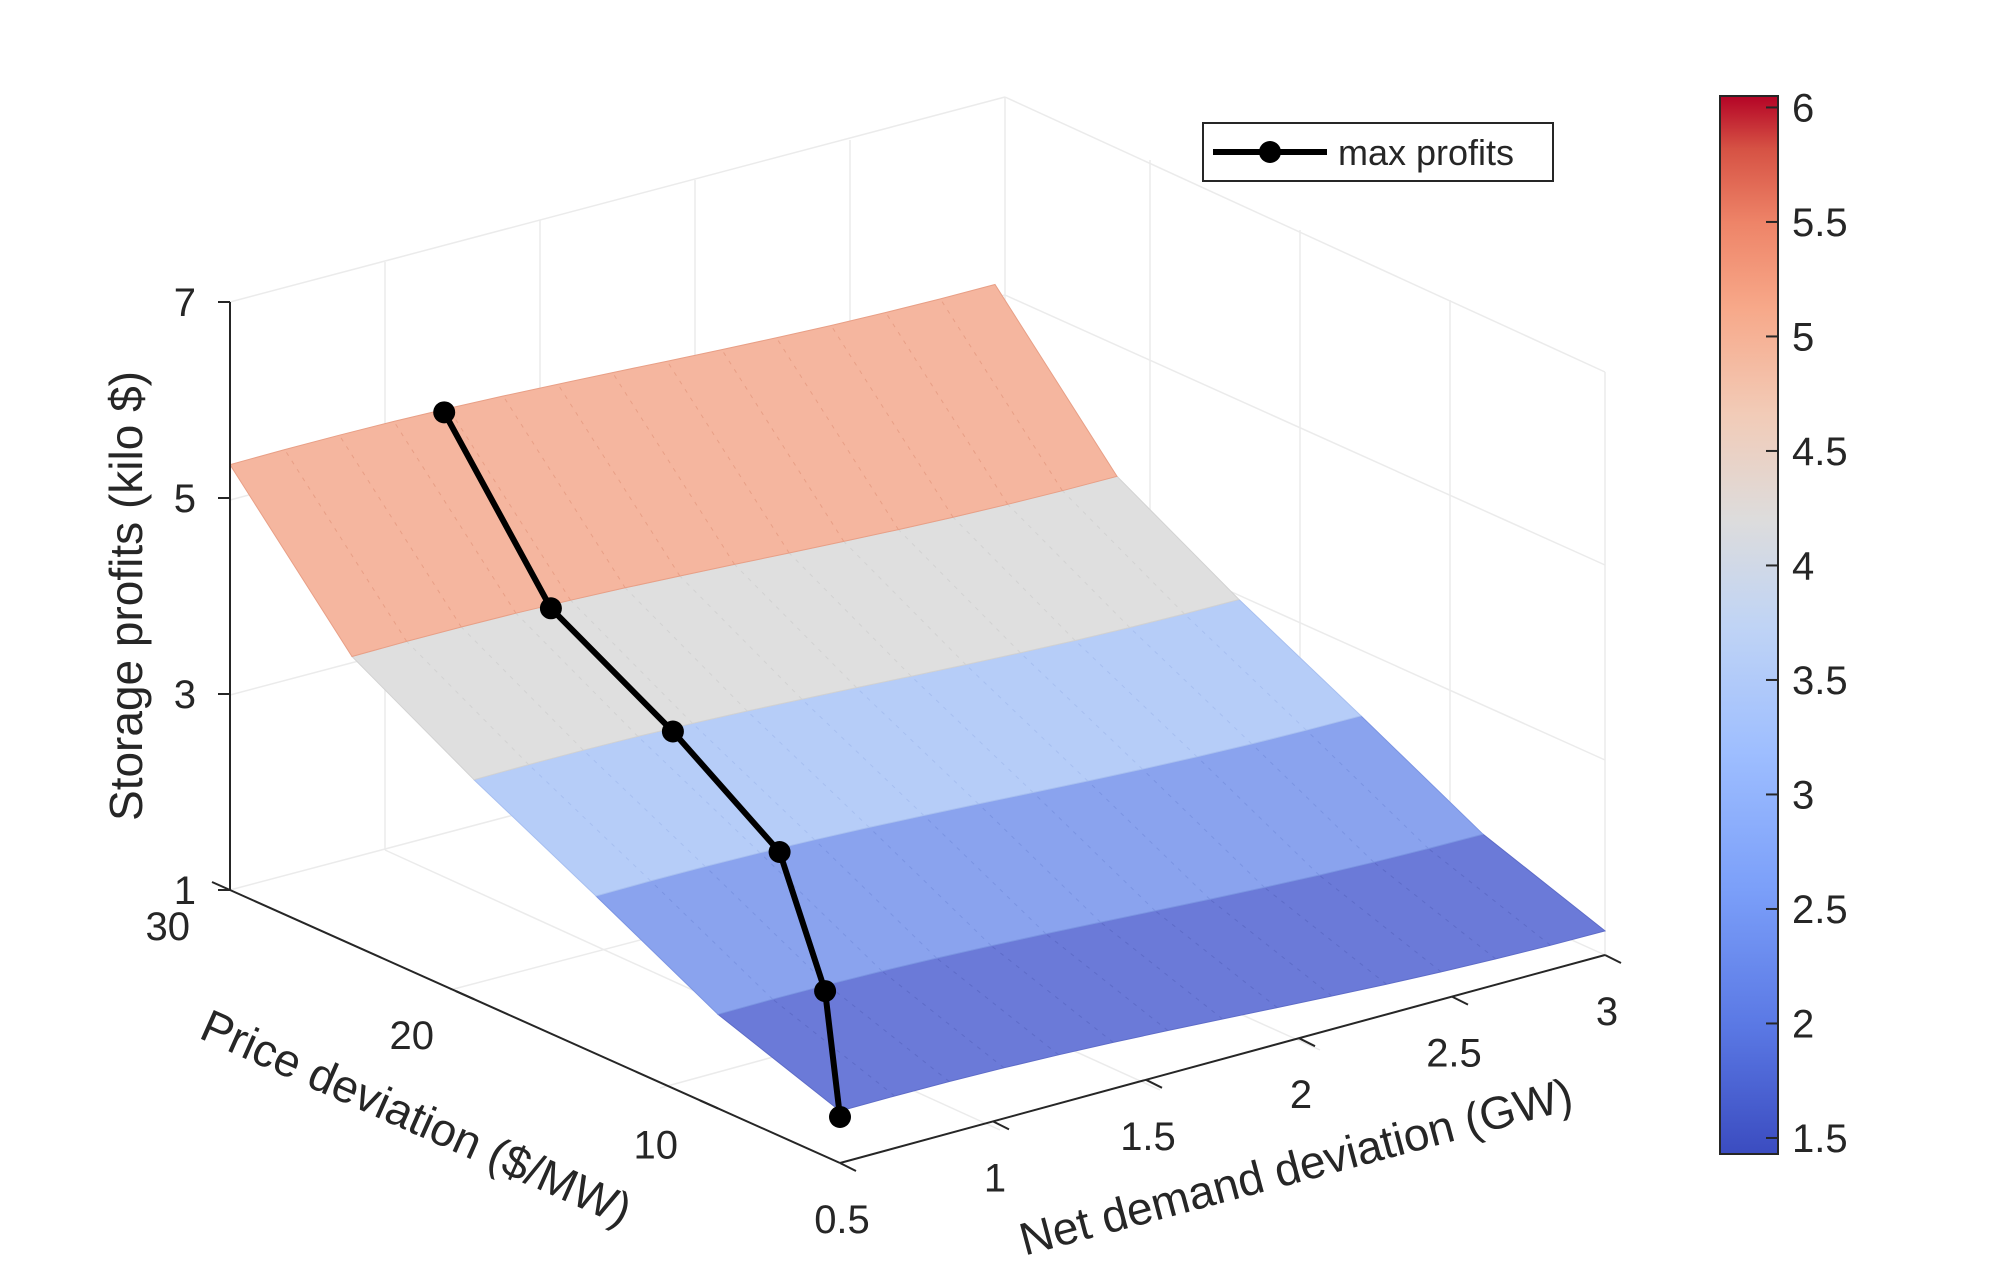 This screenshot has width=2000, height=1287. What do you see at coordinates (1803, 337) in the screenshot?
I see `colorbar-tick-label: 5` at bounding box center [1803, 337].